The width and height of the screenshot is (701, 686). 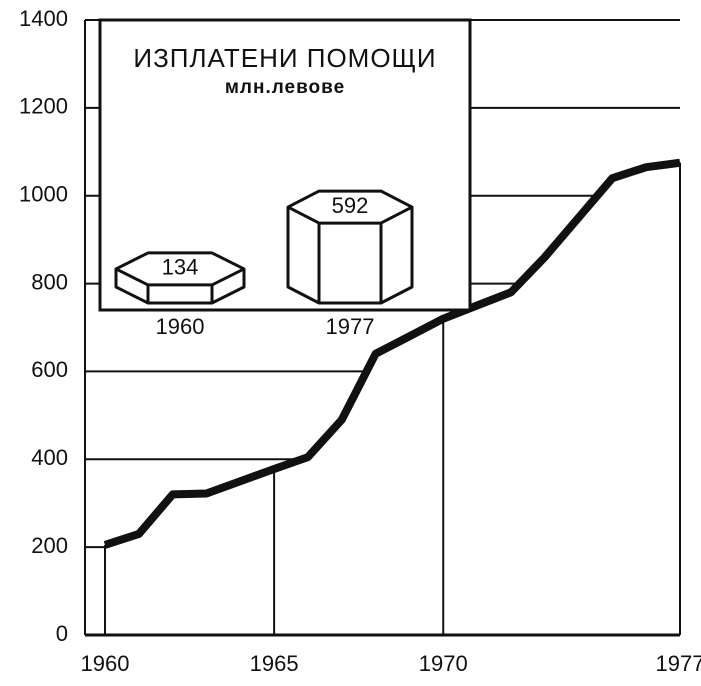 I want to click on bar-value-label: 134, so click(x=180, y=267).